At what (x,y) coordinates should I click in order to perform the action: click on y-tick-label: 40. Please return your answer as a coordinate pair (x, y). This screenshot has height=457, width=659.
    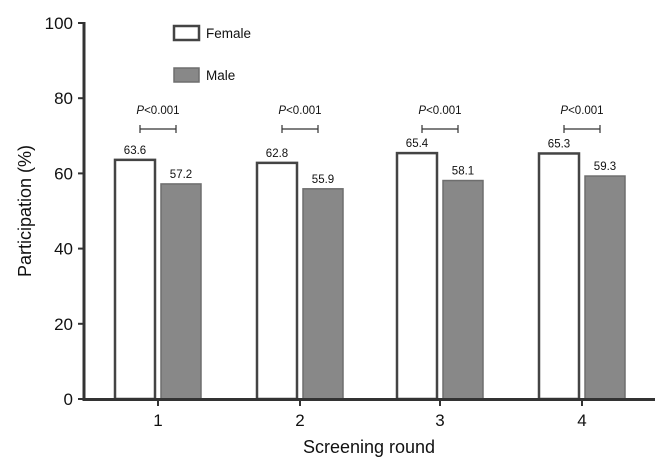
    Looking at the image, I should click on (63, 249).